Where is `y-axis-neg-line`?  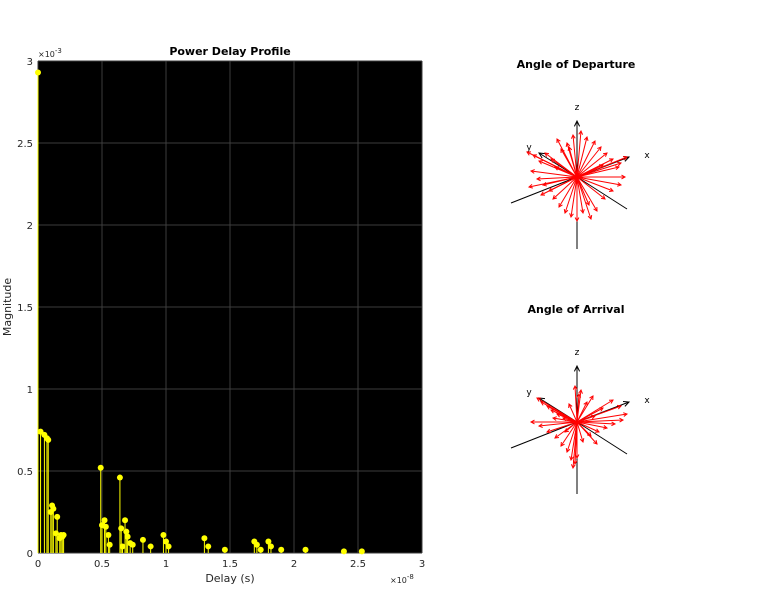 y-axis-neg-line is located at coordinates (602, 193).